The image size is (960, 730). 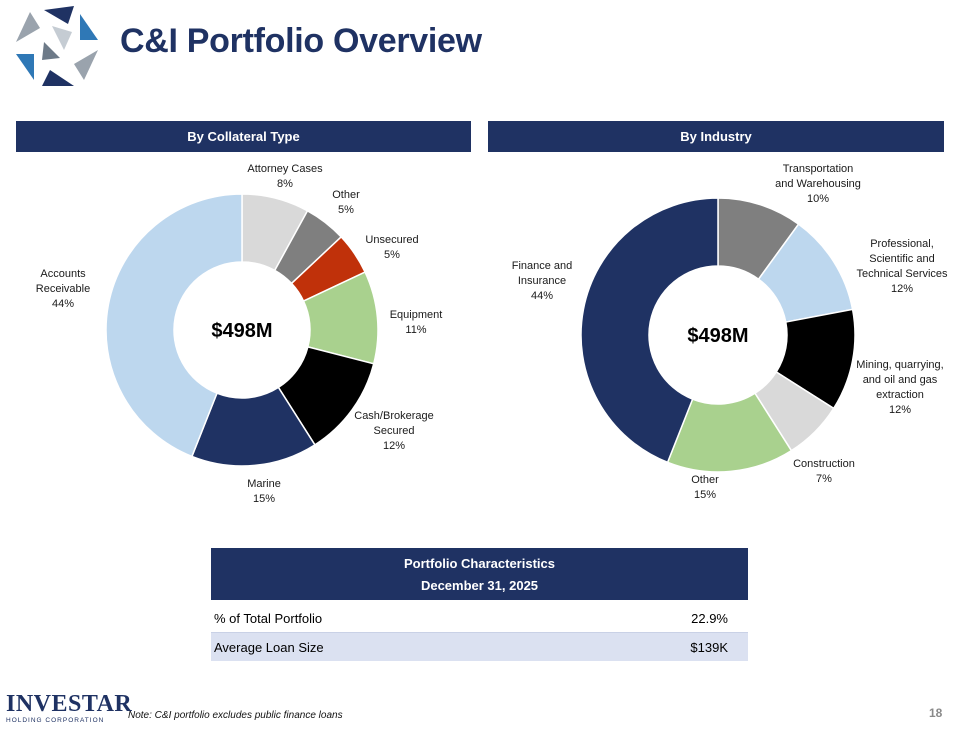 What do you see at coordinates (285, 176) in the screenshot?
I see `slice-label-attorney-cases: Attorney Cases 8%` at bounding box center [285, 176].